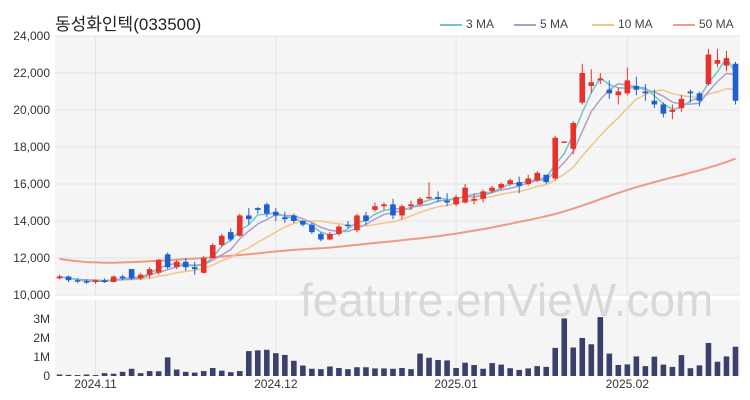  I want to click on legend-swatch-3ma, so click(451, 25).